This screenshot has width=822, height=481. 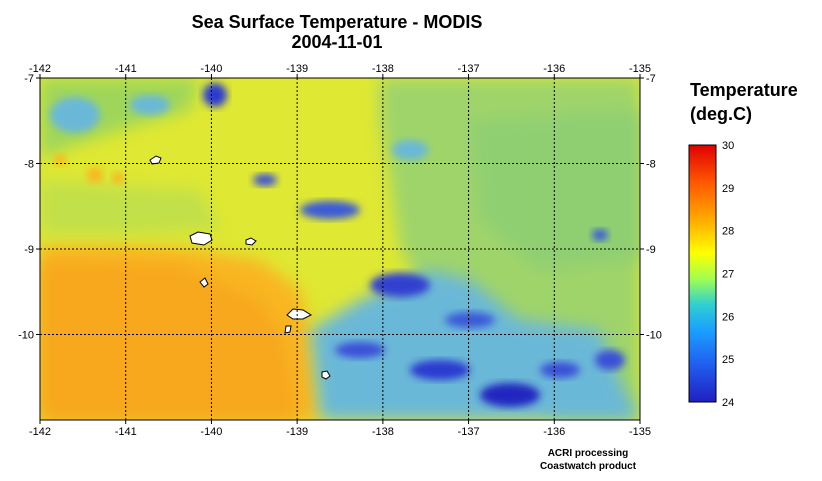 What do you see at coordinates (640, 432) in the screenshot?
I see `lon-tick-label-bottom: -135` at bounding box center [640, 432].